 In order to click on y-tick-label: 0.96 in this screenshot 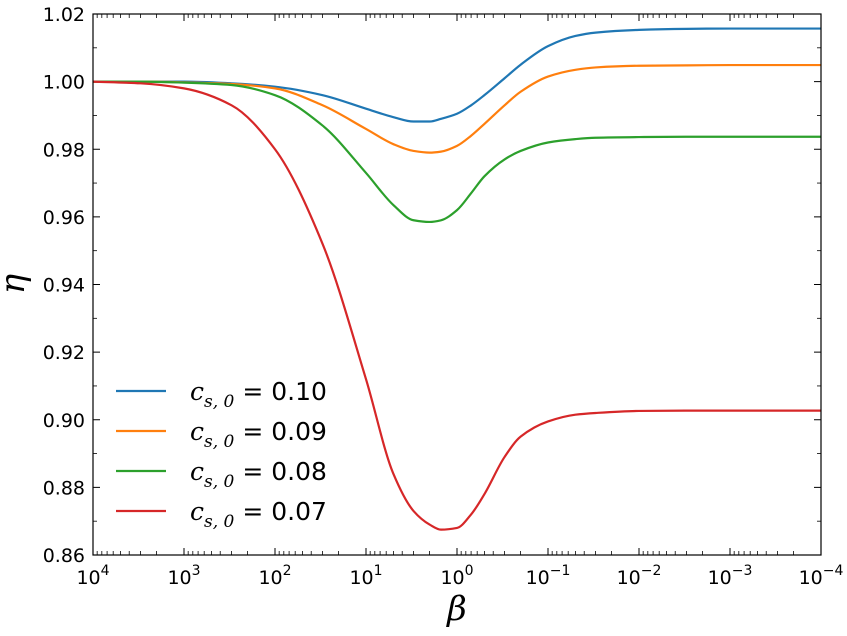, I will do `click(64, 218)`.